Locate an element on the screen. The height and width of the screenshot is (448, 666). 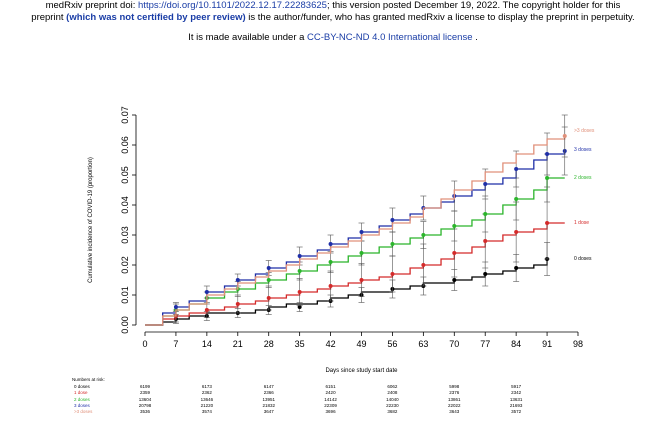
risk-cell: 3643 is located at coordinates (454, 412).